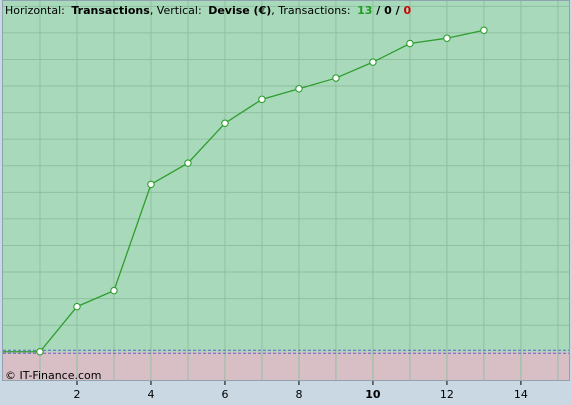 This screenshot has height=405, width=572. Describe the element at coordinates (364, 10) in the screenshot. I see `transactions-count-total: 13` at that location.